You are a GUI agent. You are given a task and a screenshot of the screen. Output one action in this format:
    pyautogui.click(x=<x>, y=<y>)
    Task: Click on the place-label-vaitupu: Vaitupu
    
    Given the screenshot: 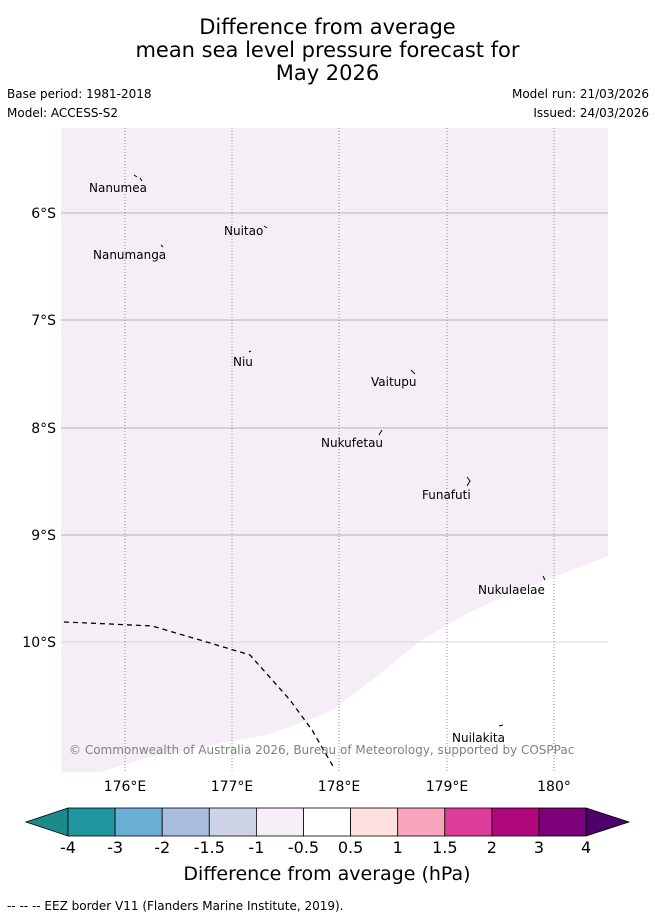 What is the action you would take?
    pyautogui.click(x=394, y=382)
    